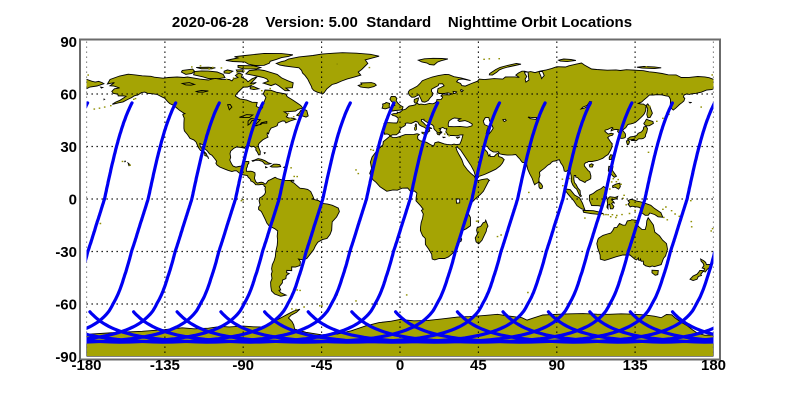  I want to click on svg-text: -30, so click(66, 252).